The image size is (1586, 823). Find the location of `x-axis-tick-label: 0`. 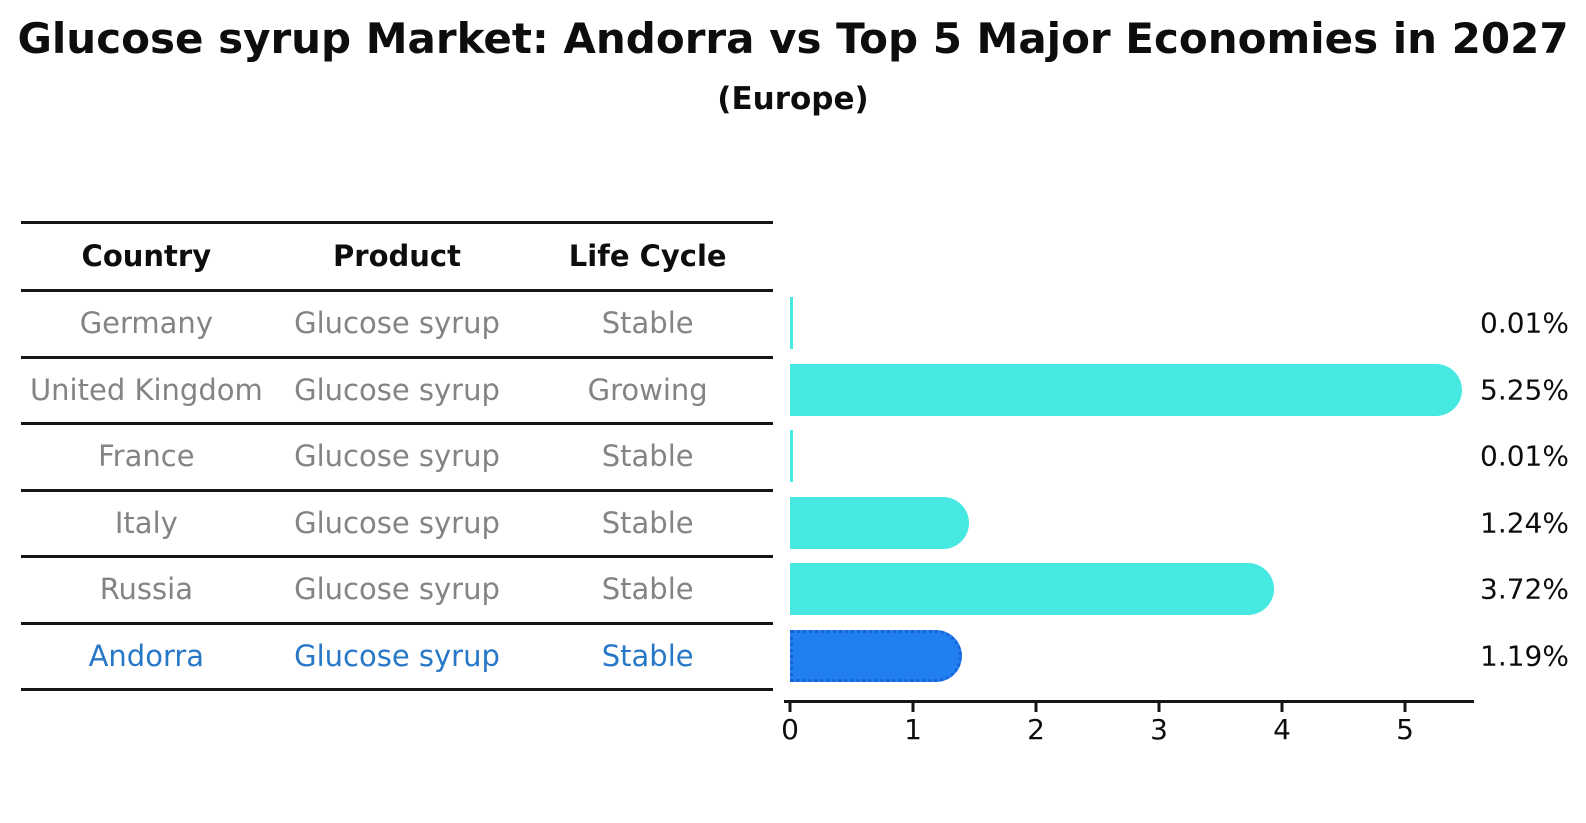

x-axis-tick-label: 0 is located at coordinates (790, 729).